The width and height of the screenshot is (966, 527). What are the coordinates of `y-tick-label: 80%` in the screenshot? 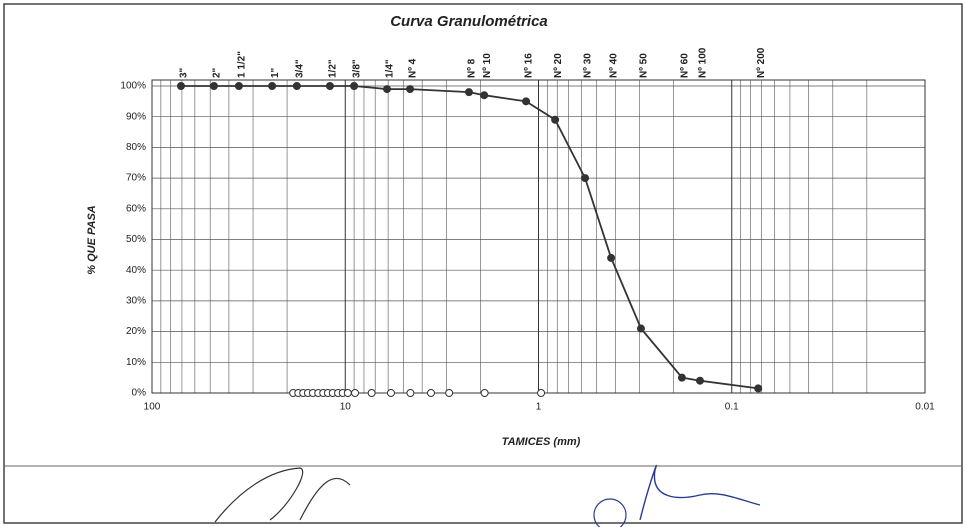 It's located at (136, 147).